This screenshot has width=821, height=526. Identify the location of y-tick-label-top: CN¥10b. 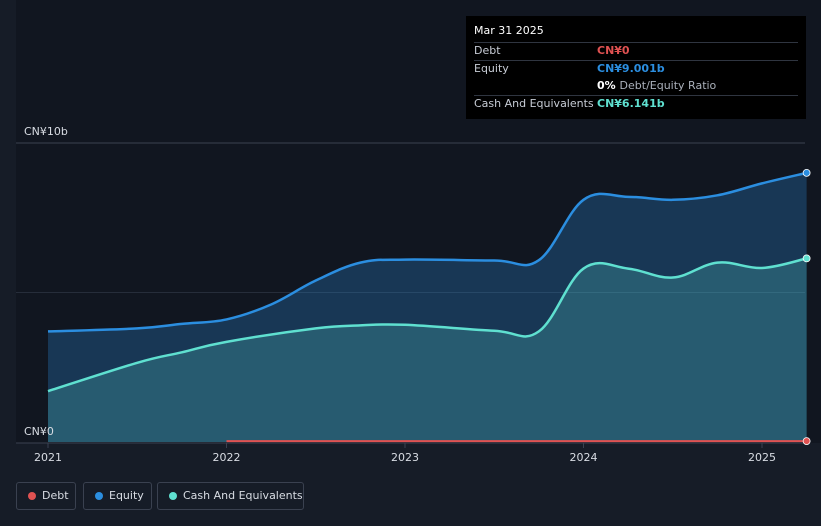
(46, 131).